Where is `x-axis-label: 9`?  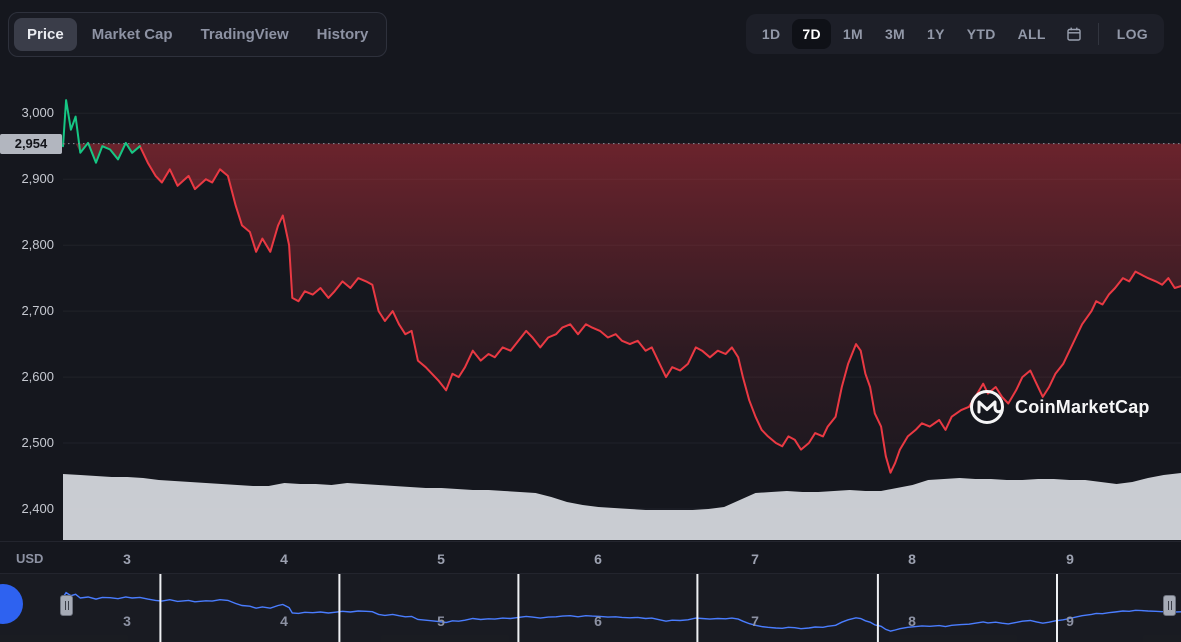 x-axis-label: 9 is located at coordinates (1070, 559).